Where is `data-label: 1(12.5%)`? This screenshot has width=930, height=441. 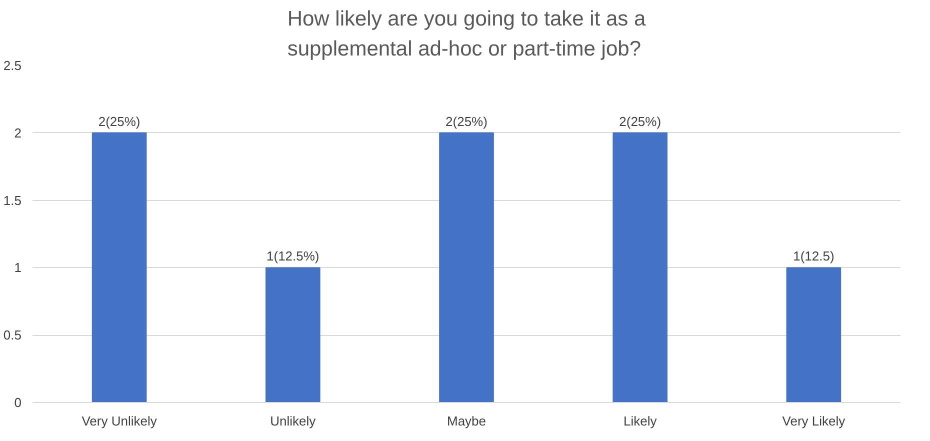 data-label: 1(12.5%) is located at coordinates (293, 256).